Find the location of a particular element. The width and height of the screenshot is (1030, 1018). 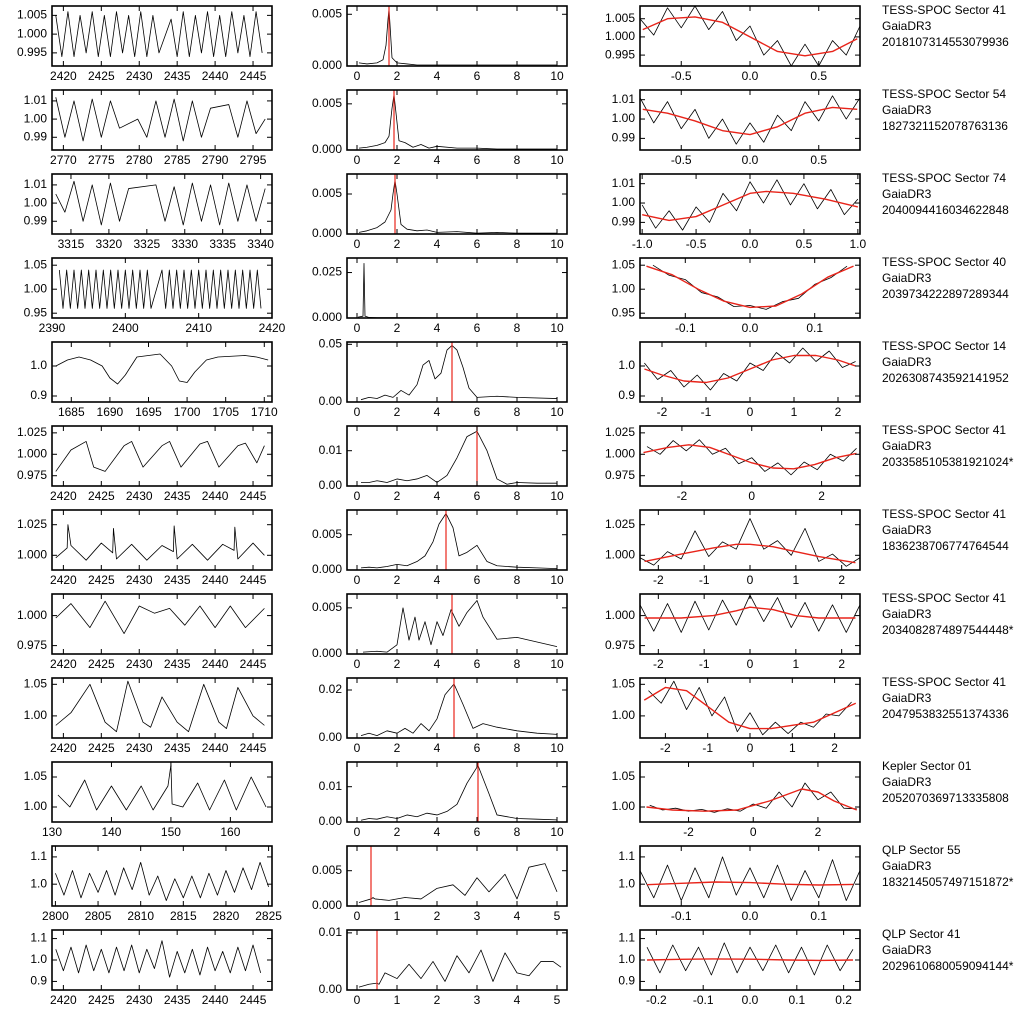

target-label: QLP Sector 55 is located at coordinates (921, 850).